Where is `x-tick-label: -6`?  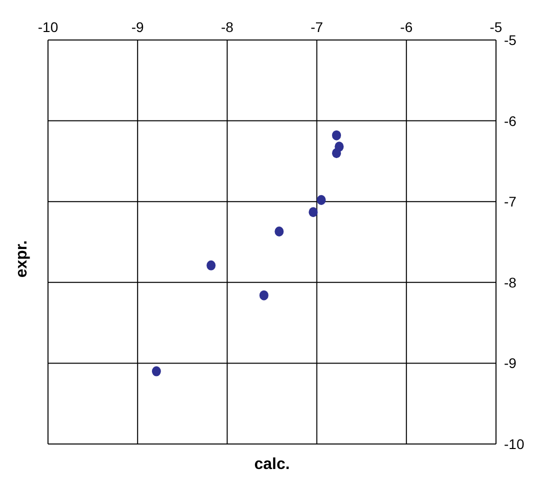
x-tick-label: -6 is located at coordinates (406, 27).